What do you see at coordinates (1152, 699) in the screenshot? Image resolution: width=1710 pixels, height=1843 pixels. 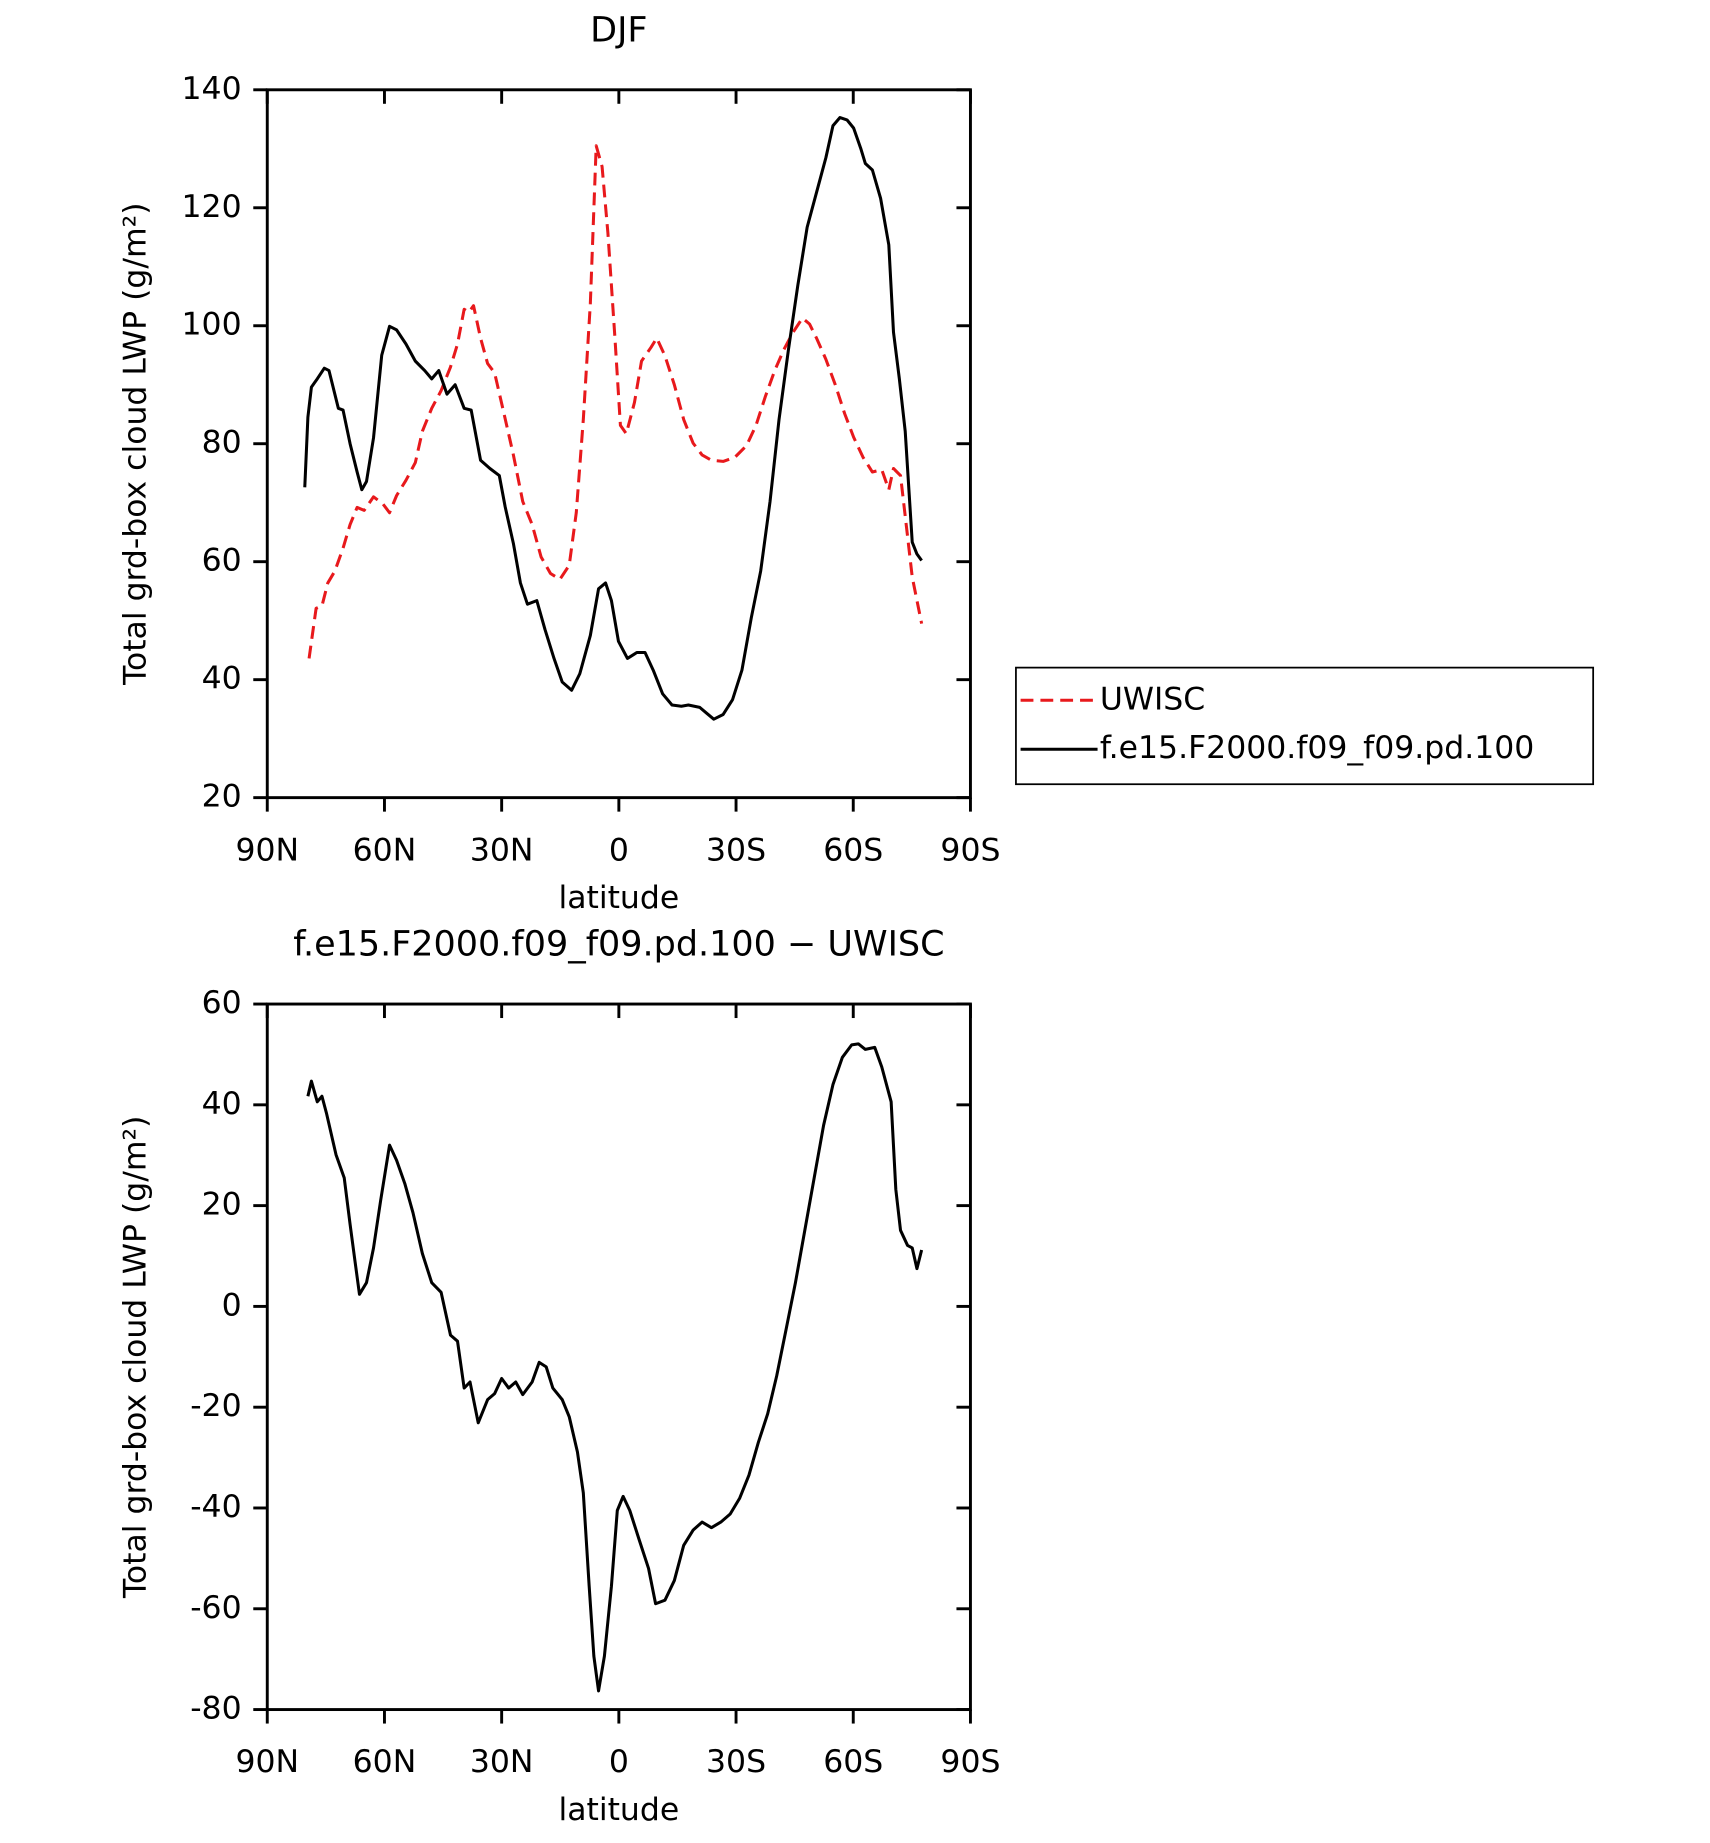 I see `legend-label: UWISC` at bounding box center [1152, 699].